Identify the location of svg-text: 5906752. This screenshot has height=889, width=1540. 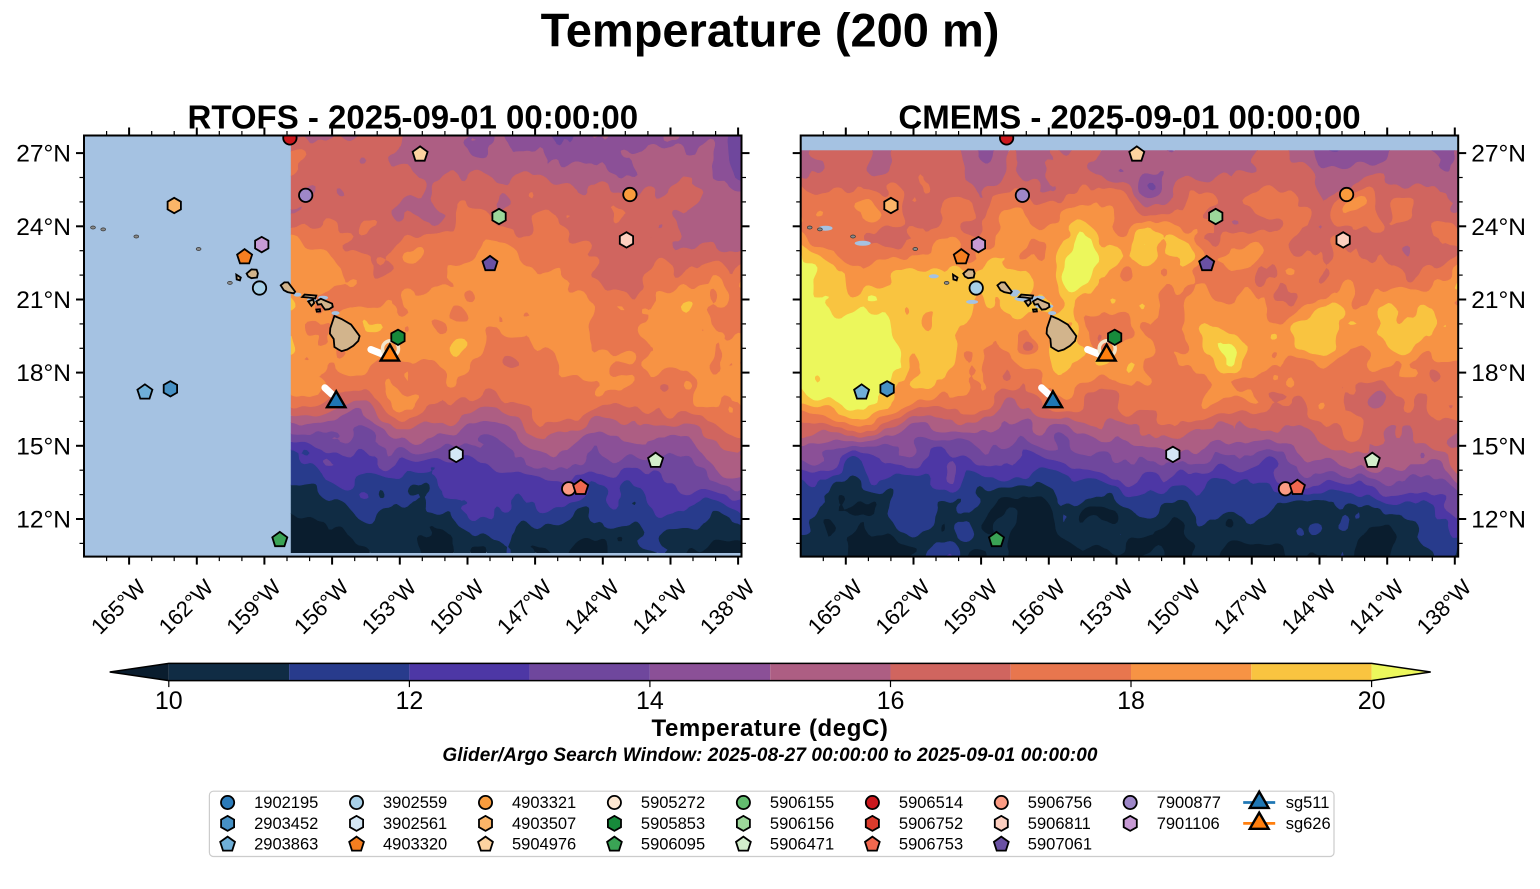
(931, 824).